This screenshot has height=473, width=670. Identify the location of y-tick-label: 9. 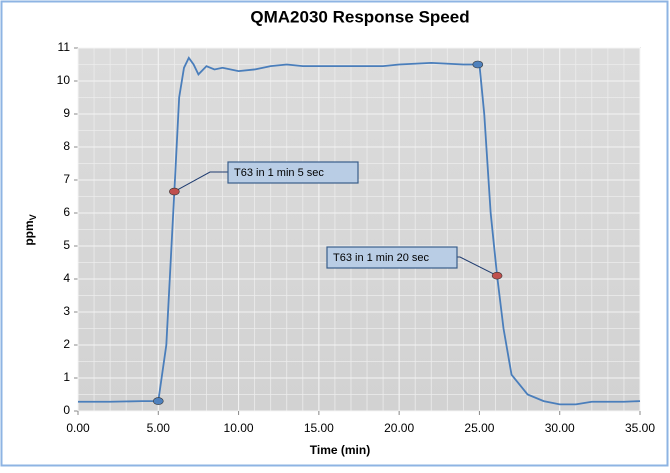
(66, 113).